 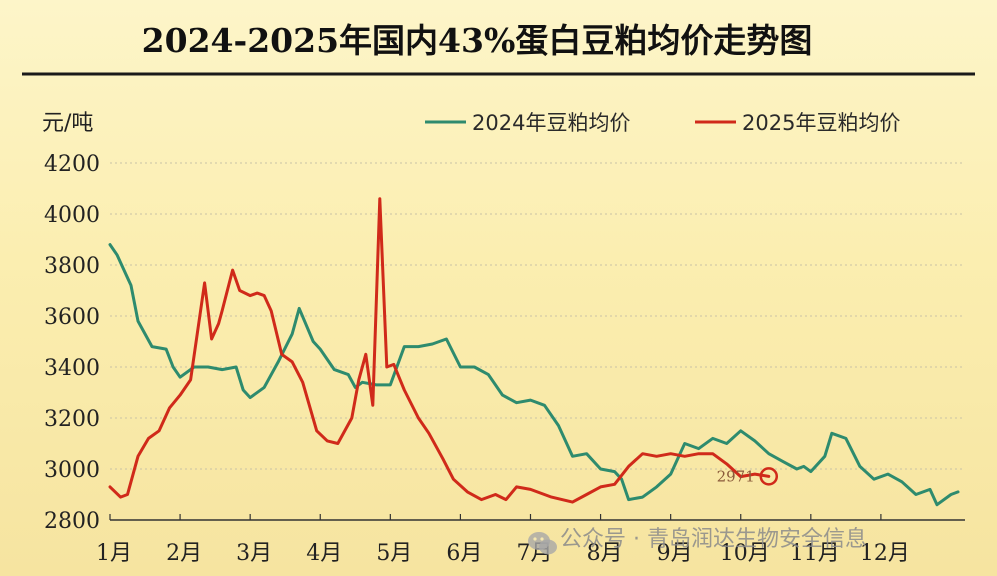 I want to click on legend: 2024年豆粕均价 2025年豆粕均价, so click(x=662, y=123).